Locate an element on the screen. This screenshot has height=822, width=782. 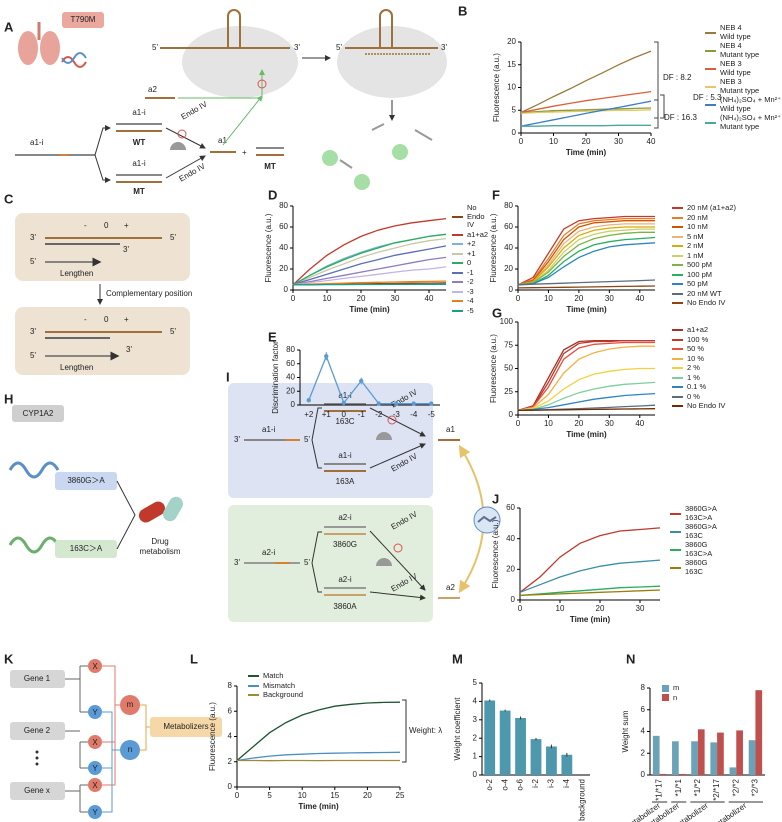
gene-label: Gene 1 is located at coordinates (37, 678).